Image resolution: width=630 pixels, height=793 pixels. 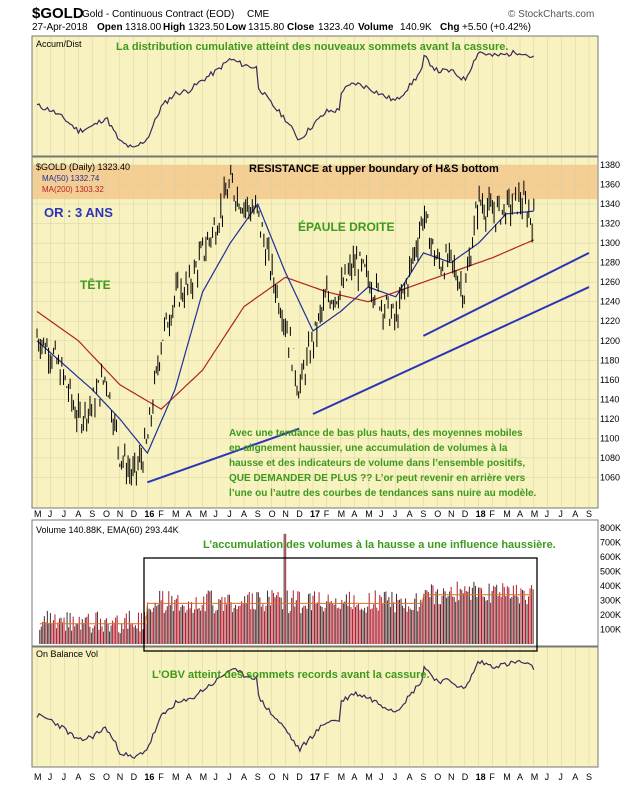 I want to click on volume-tick-label: 300K, so click(x=610, y=601).